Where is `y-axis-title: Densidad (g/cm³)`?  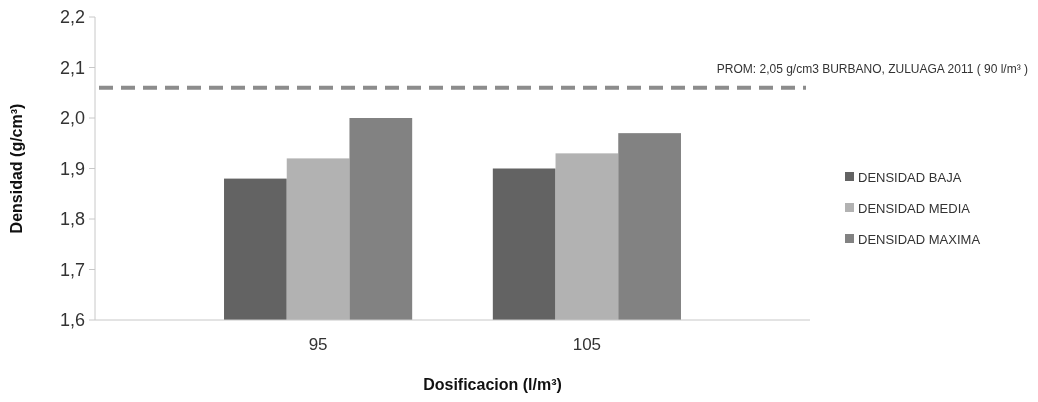
y-axis-title: Densidad (g/cm³) is located at coordinates (16, 168).